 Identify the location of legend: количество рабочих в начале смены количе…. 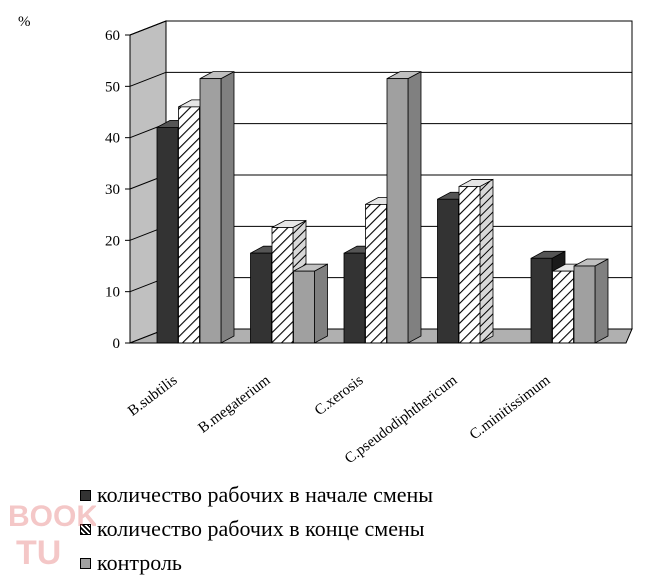
(256, 529).